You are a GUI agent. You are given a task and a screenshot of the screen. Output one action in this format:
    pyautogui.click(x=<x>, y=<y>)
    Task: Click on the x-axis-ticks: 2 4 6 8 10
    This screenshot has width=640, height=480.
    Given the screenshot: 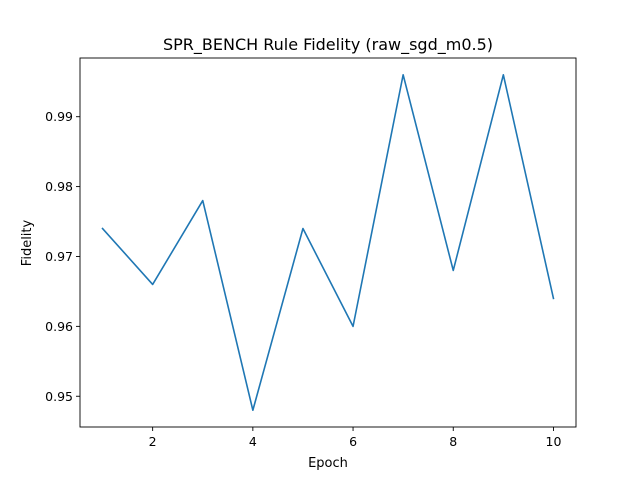 What is the action you would take?
    pyautogui.click(x=355, y=438)
    